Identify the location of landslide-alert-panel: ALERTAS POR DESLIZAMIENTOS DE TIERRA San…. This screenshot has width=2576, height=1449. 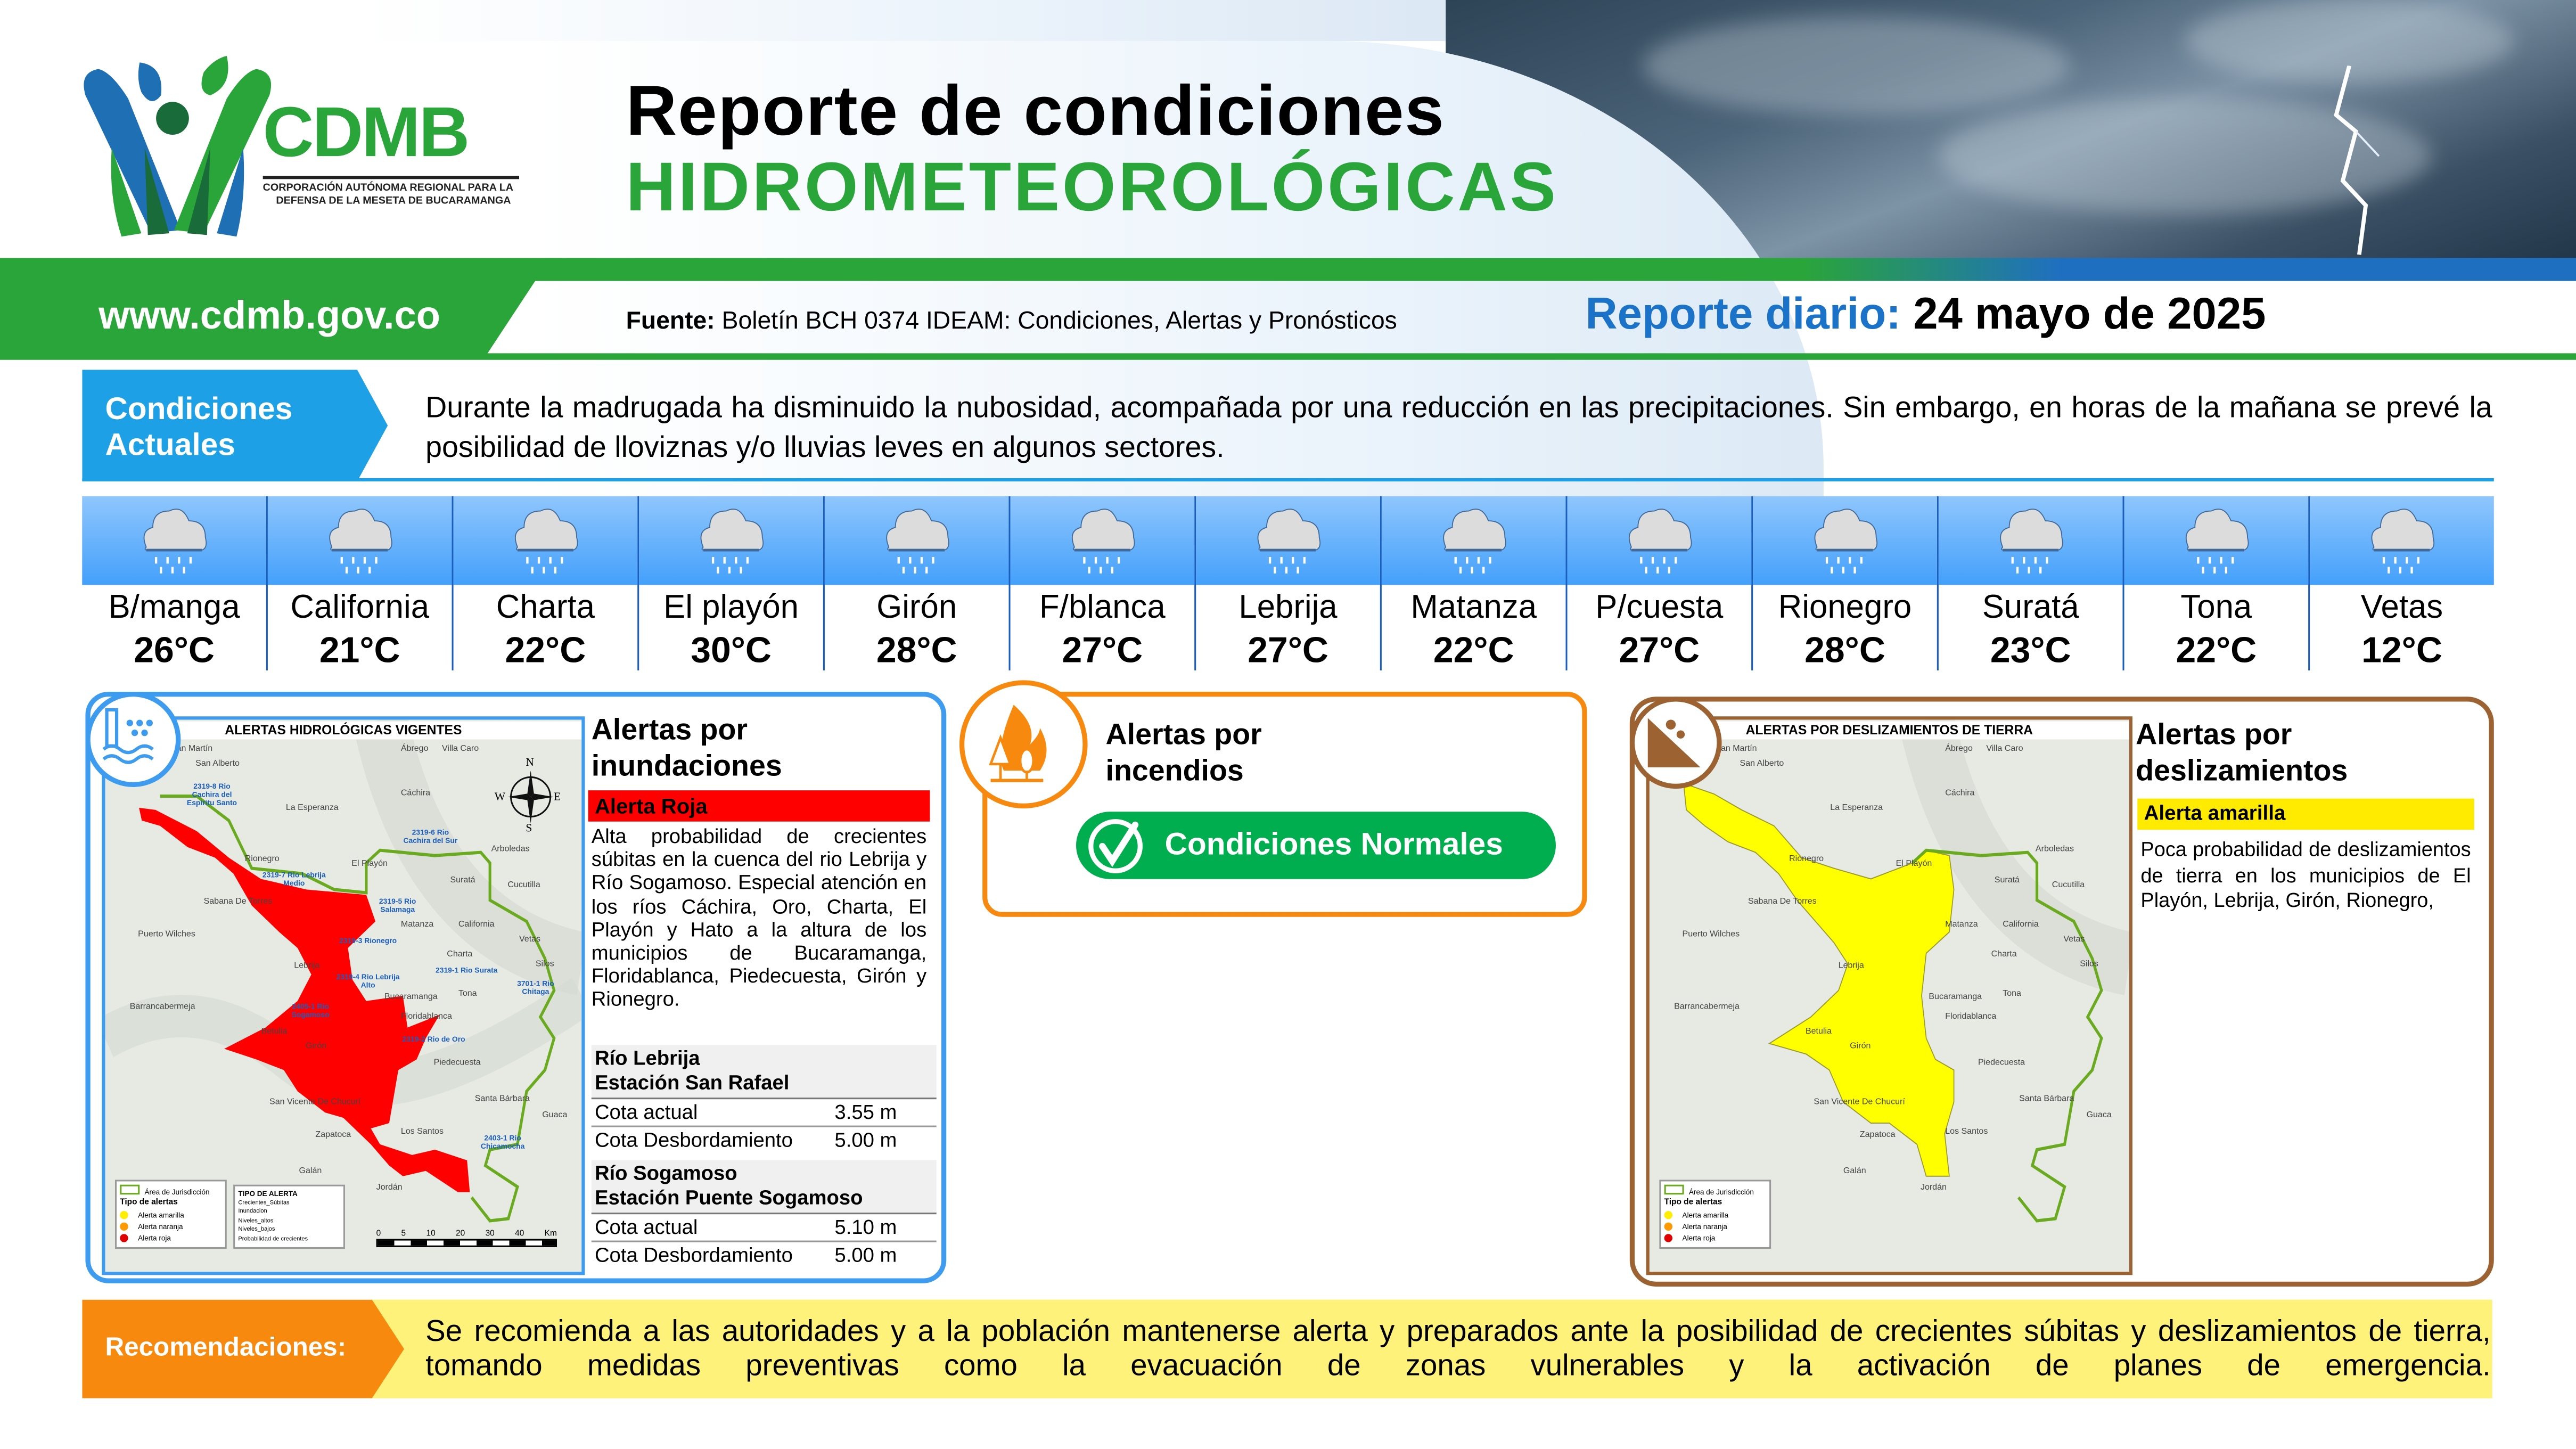
(2061, 992).